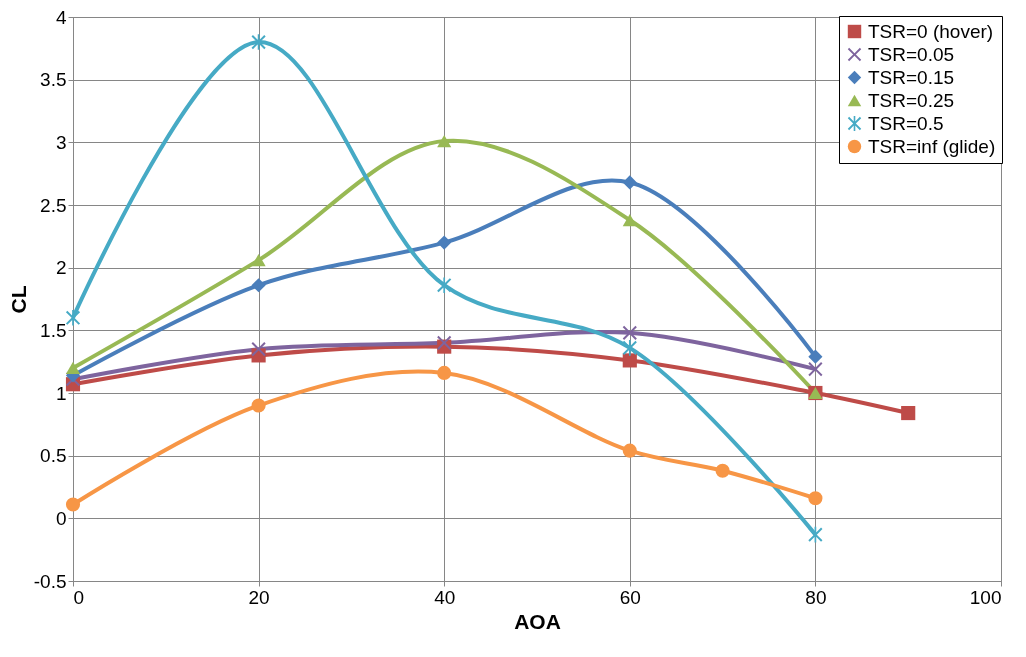 The width and height of the screenshot is (1026, 657). I want to click on y-tick-label: 3.5, so click(53, 80).